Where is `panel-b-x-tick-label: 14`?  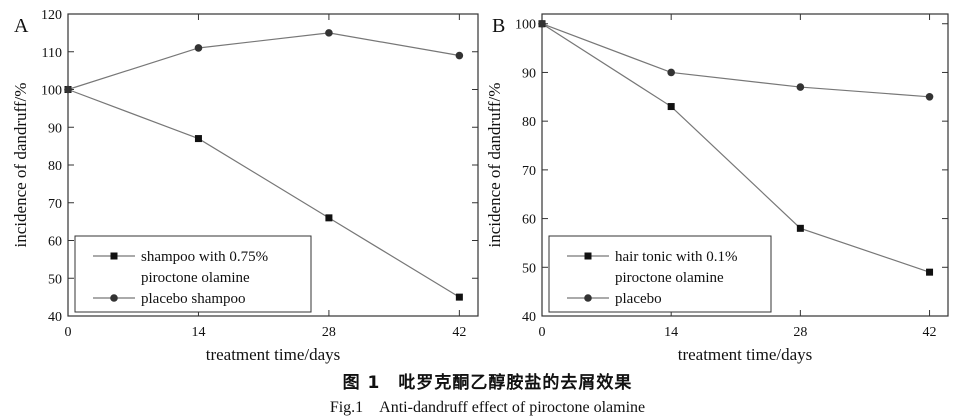
panel-b-x-tick-label: 14 is located at coordinates (671, 332).